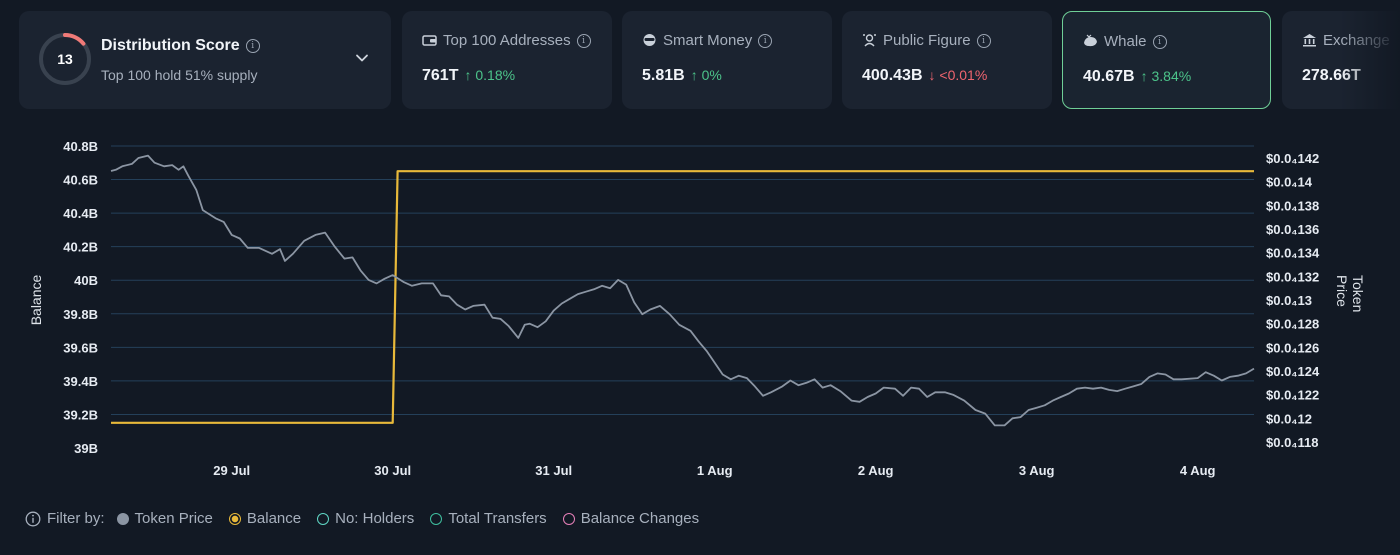 This screenshot has width=1400, height=555. What do you see at coordinates (727, 60) in the screenshot?
I see `metric-card-smart-money: Smart Money i 5.81B ↑ 0%` at bounding box center [727, 60].